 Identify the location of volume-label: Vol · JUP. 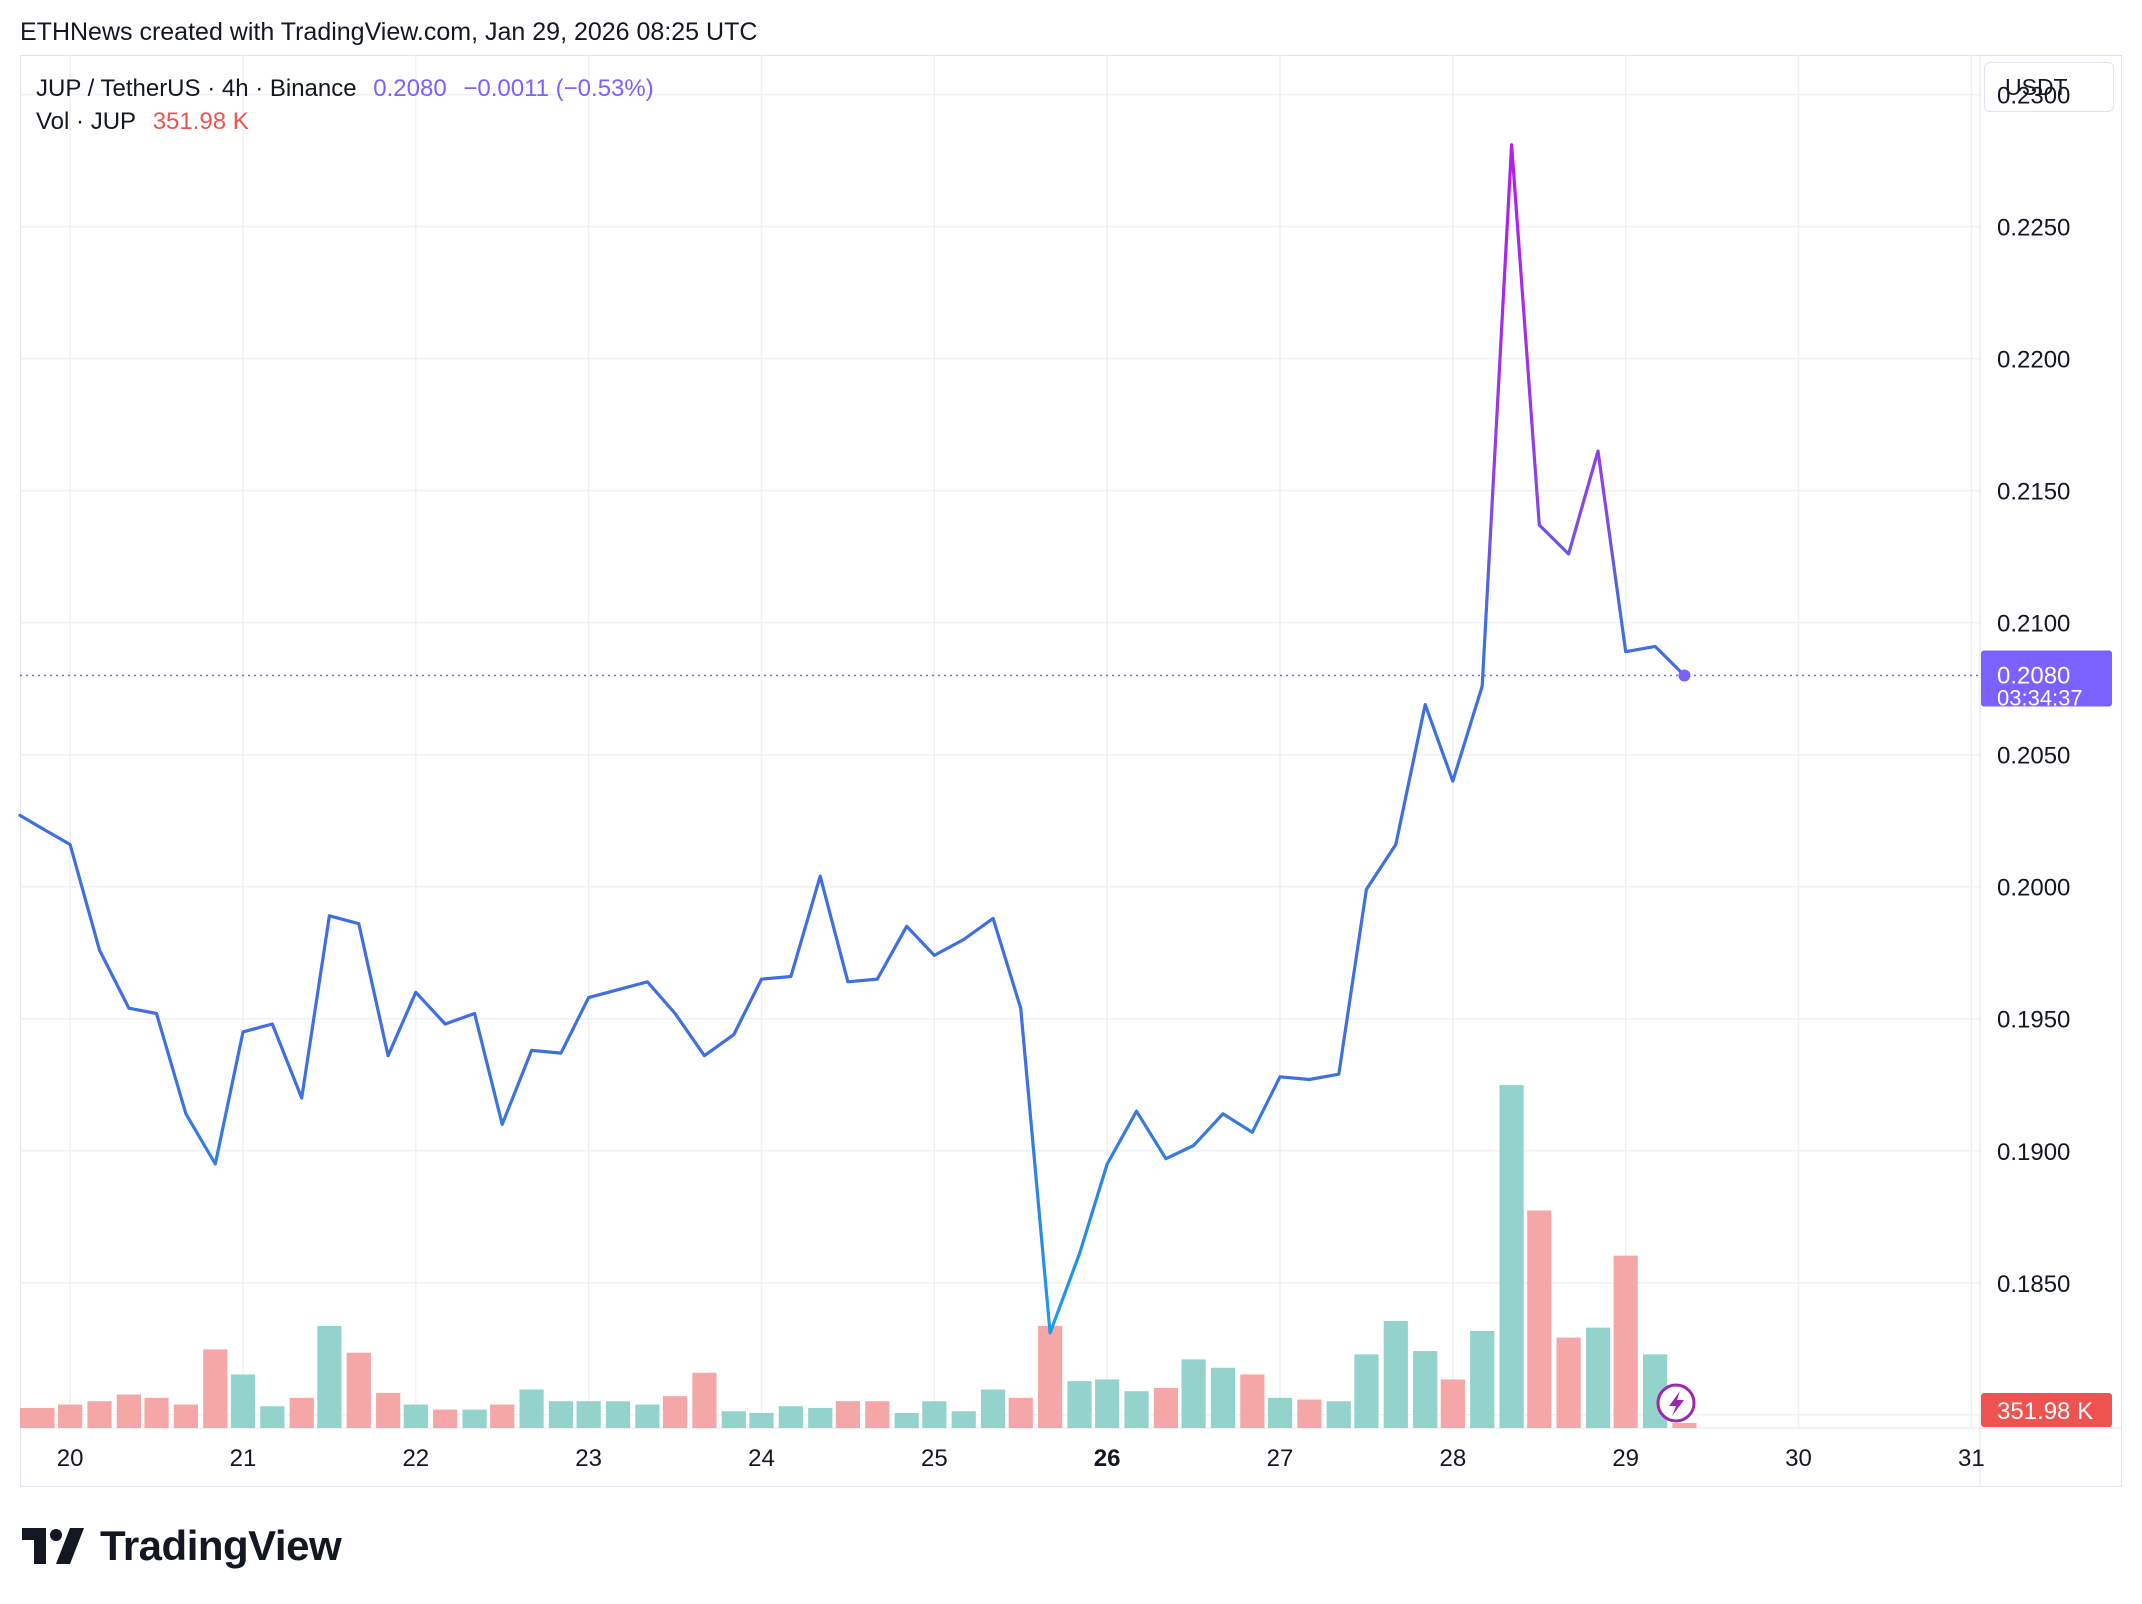
(86, 121).